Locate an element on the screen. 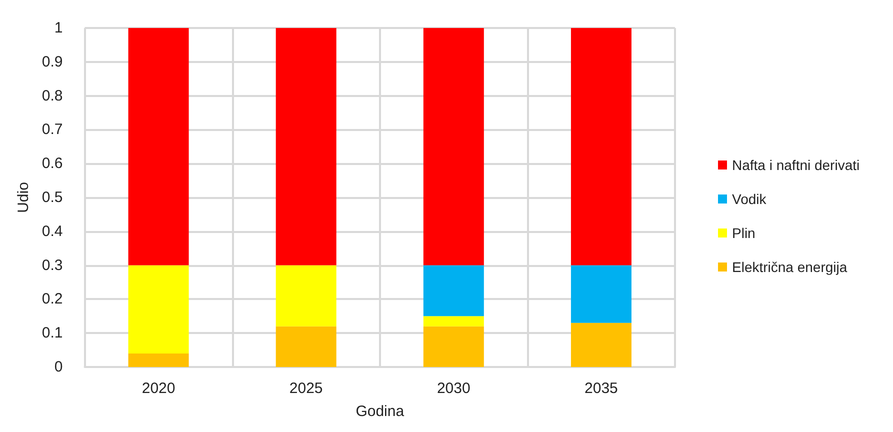 This screenshot has height=432, width=893. y-tick-label: 0.2 is located at coordinates (52, 299).